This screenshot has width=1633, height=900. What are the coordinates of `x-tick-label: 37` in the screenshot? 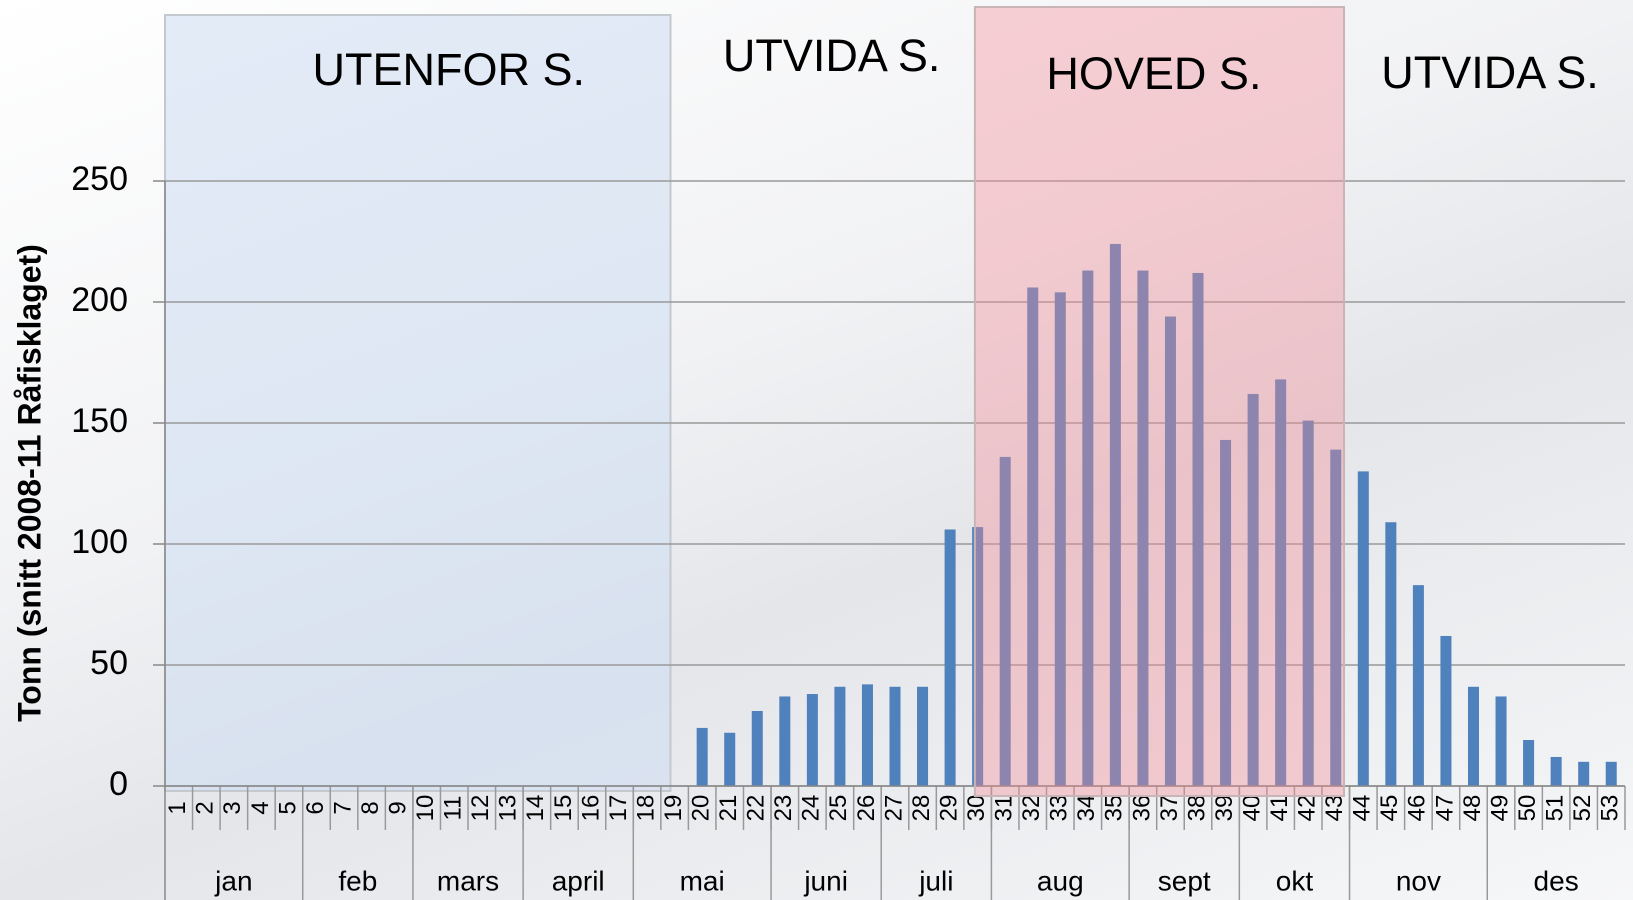 It's located at (1169, 808).